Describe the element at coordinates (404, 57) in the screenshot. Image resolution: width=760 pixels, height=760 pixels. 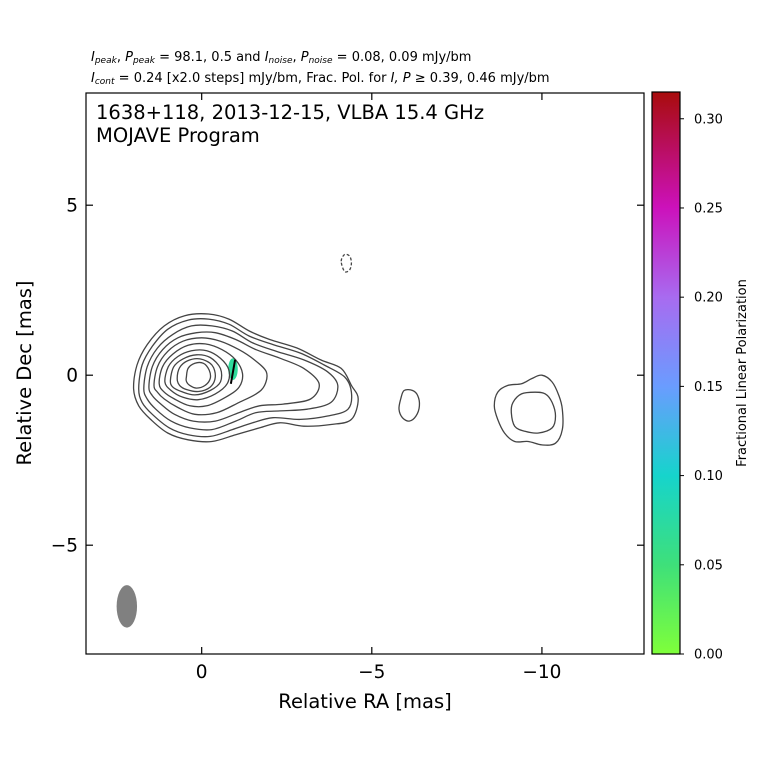
I see `noise-values: = 0.08, 0.09 mJy/bm` at that location.